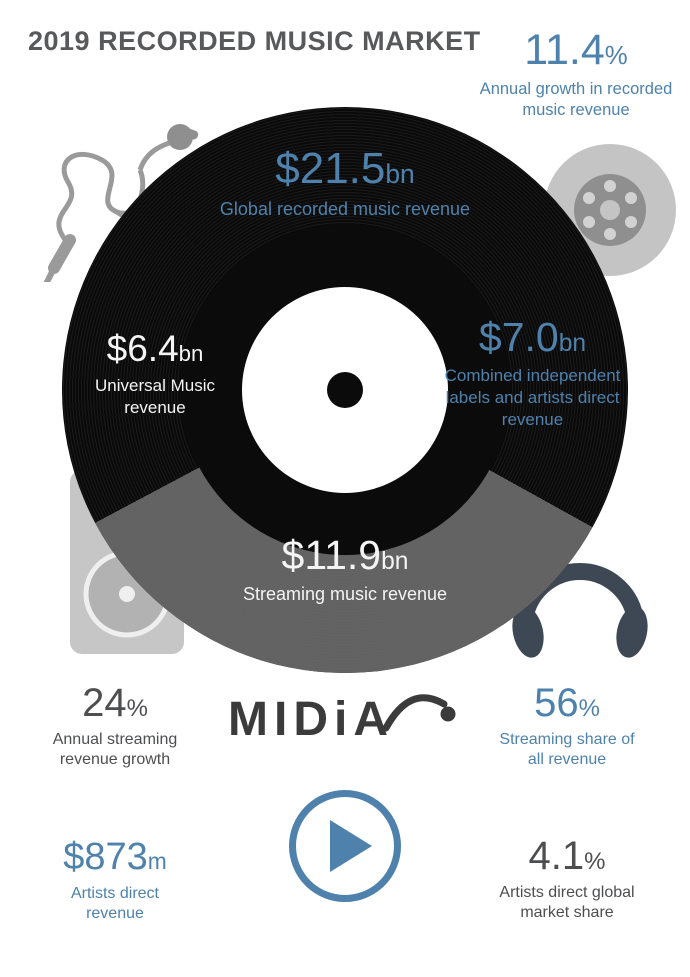  What do you see at coordinates (254, 41) in the screenshot?
I see `page-title: 2019 RECORDED MUSIC MARKET` at bounding box center [254, 41].